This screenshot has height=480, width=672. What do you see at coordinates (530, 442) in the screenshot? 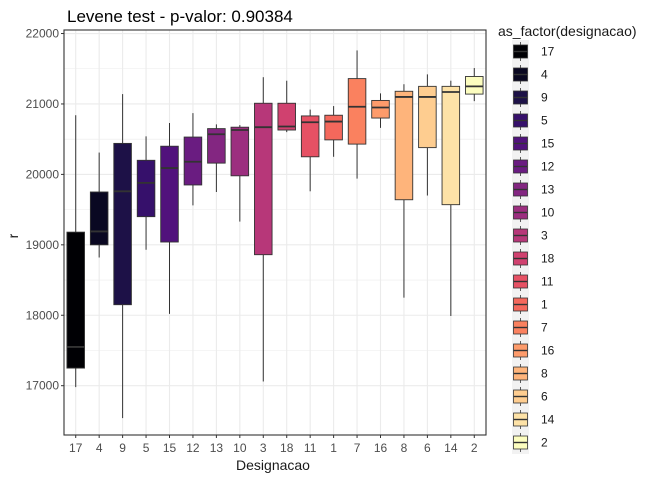
I see `legend-item-2: 2` at bounding box center [530, 442].